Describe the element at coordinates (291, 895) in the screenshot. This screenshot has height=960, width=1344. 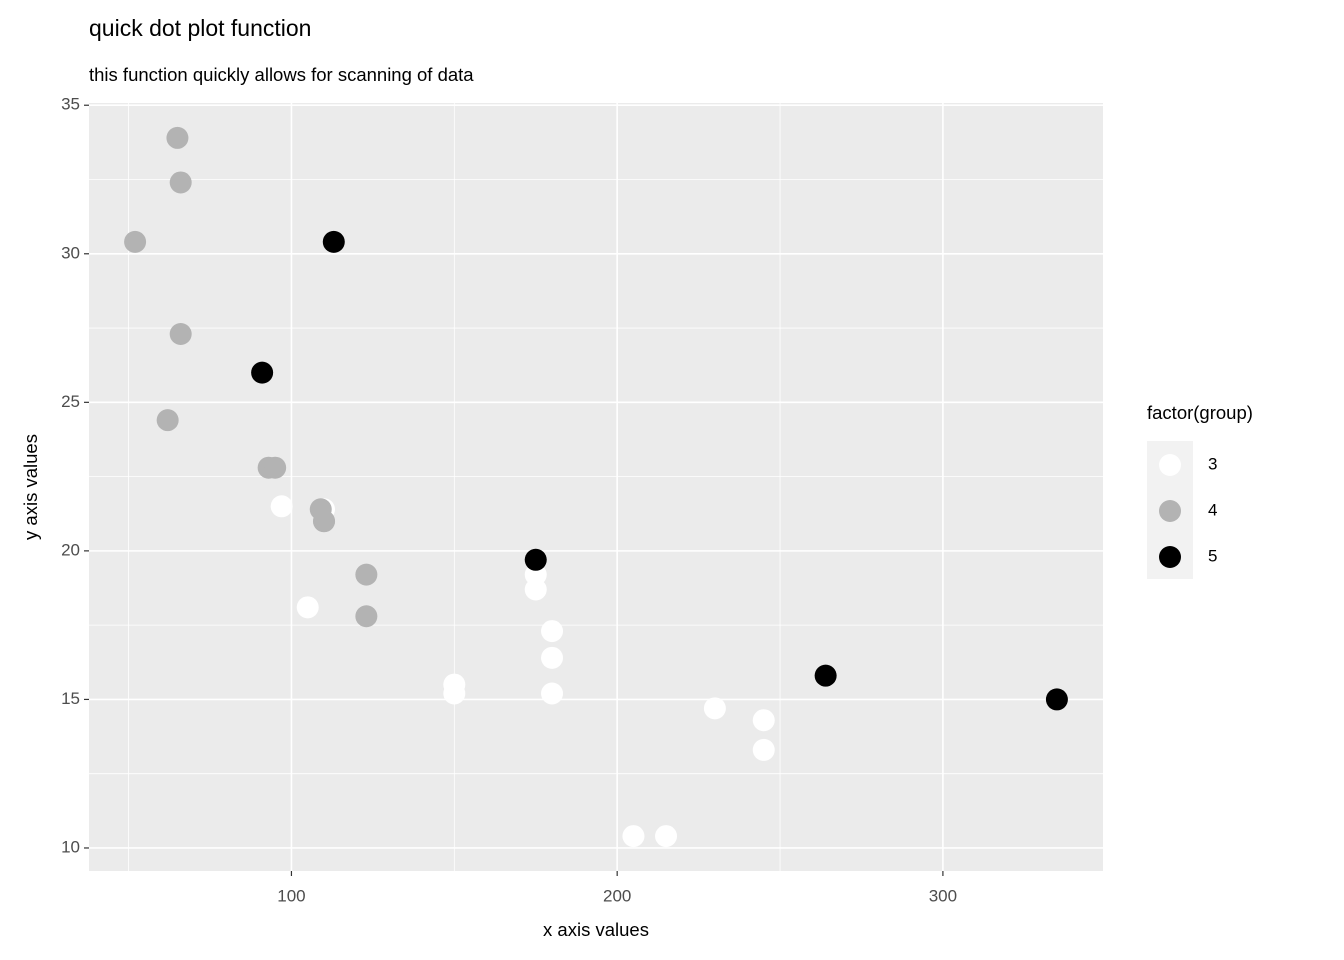
I see `x-tick-label: 100` at that location.